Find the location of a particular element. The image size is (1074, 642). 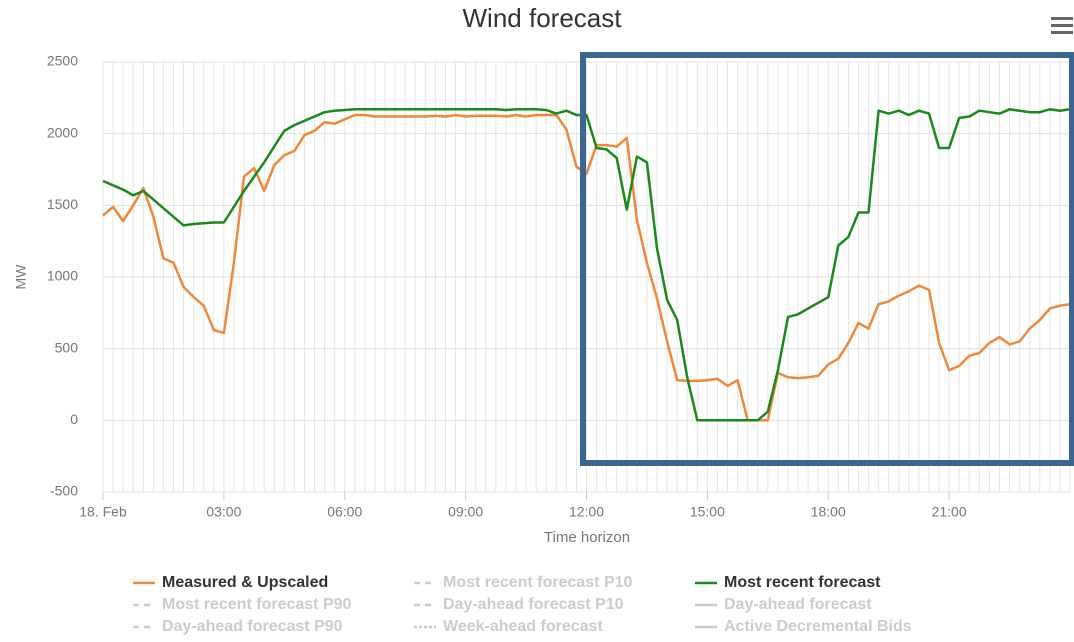

y-tick-label: 2500 is located at coordinates (62, 61).